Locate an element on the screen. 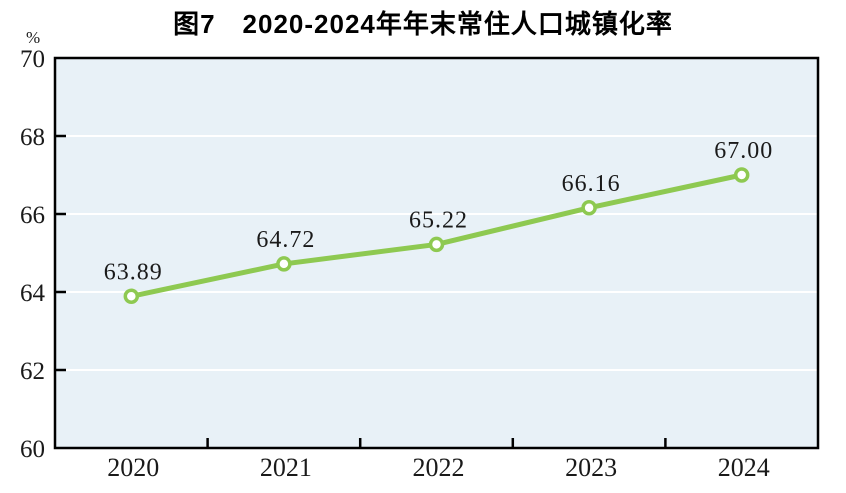  x-axis-tick-label: 2020 is located at coordinates (133, 467).